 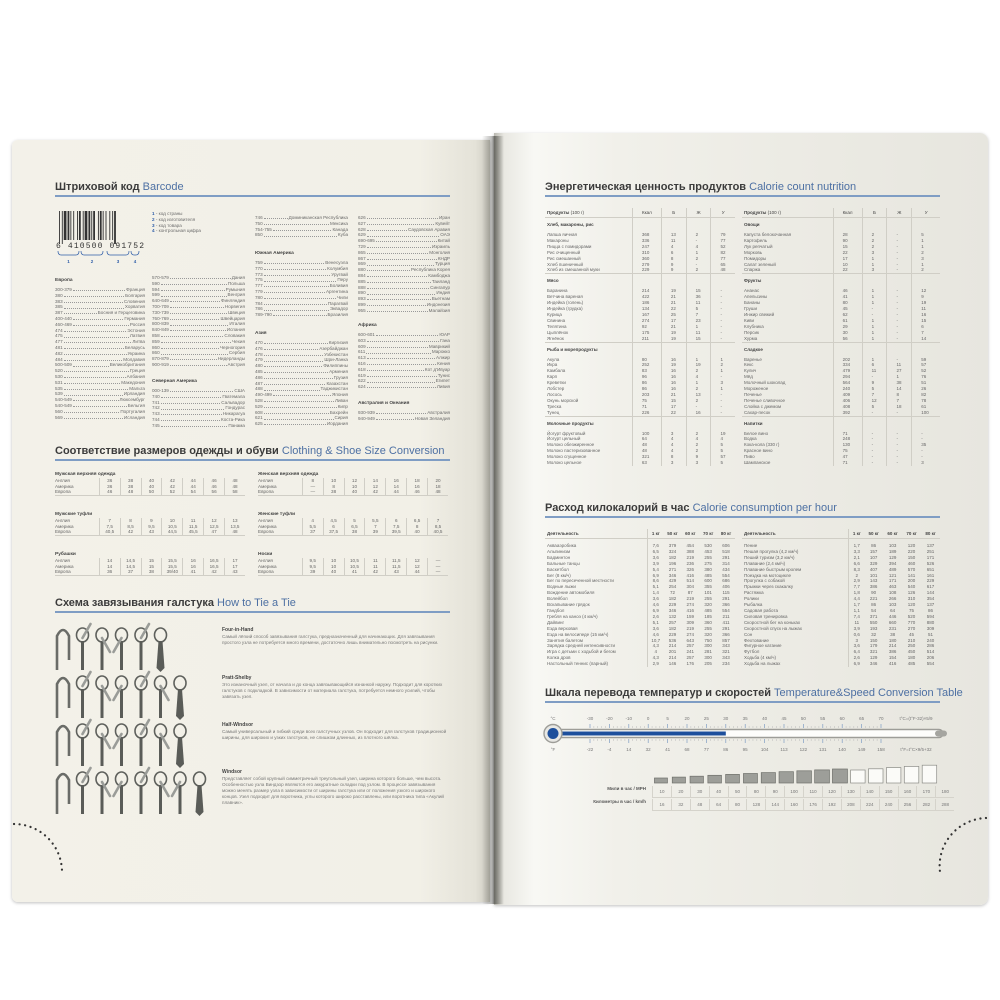 I want to click on country-code: 385, so click(x=59, y=307).